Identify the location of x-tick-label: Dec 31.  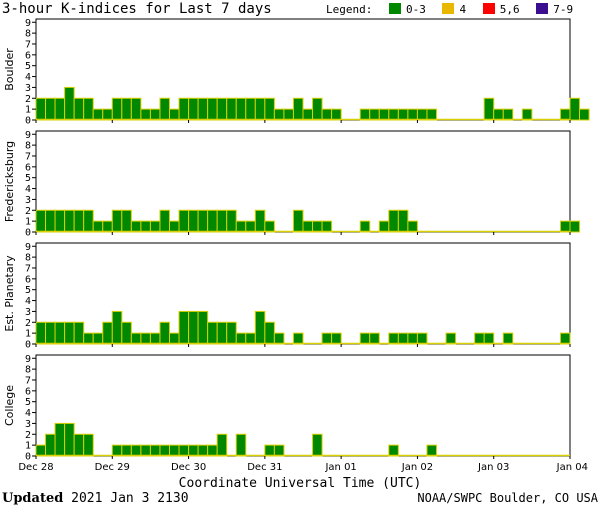
(264, 467).